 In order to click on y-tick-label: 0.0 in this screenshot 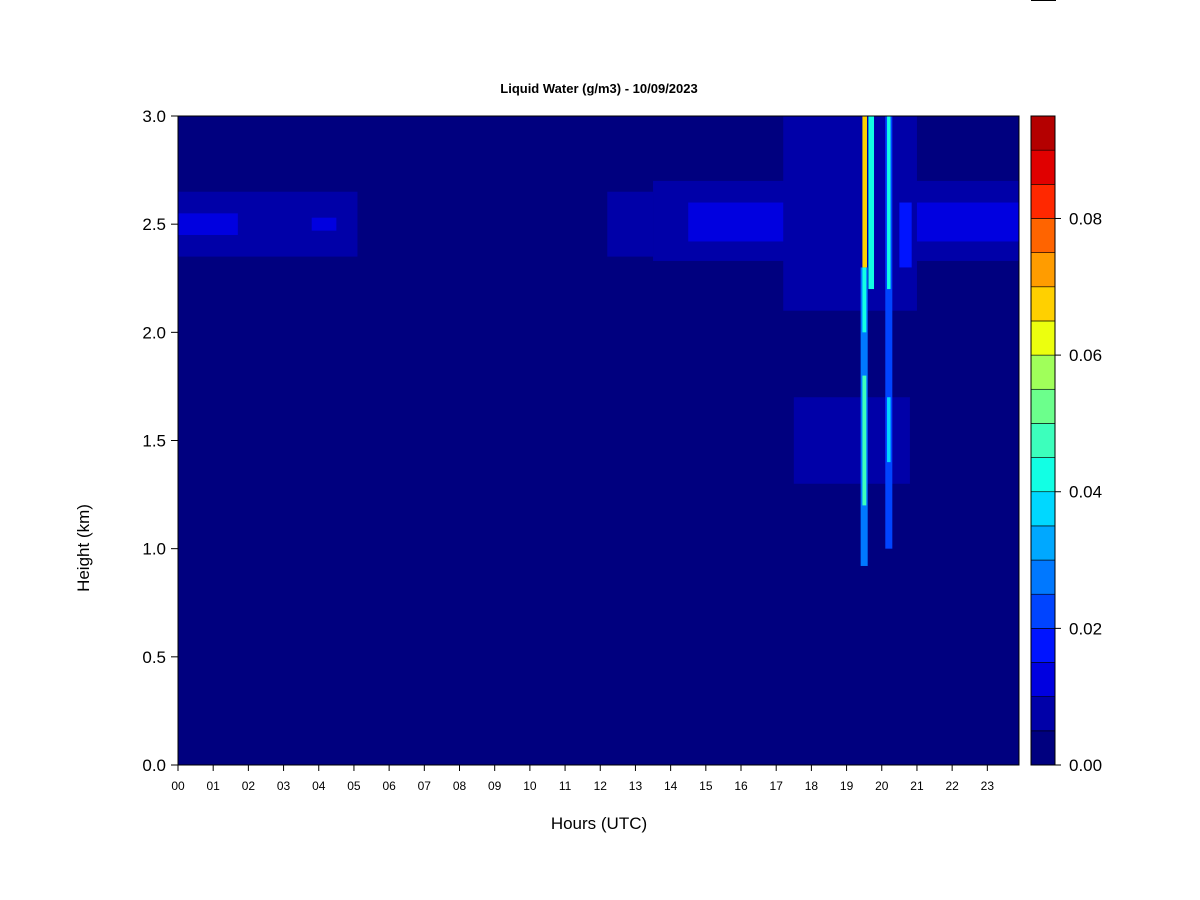, I will do `click(154, 765)`.